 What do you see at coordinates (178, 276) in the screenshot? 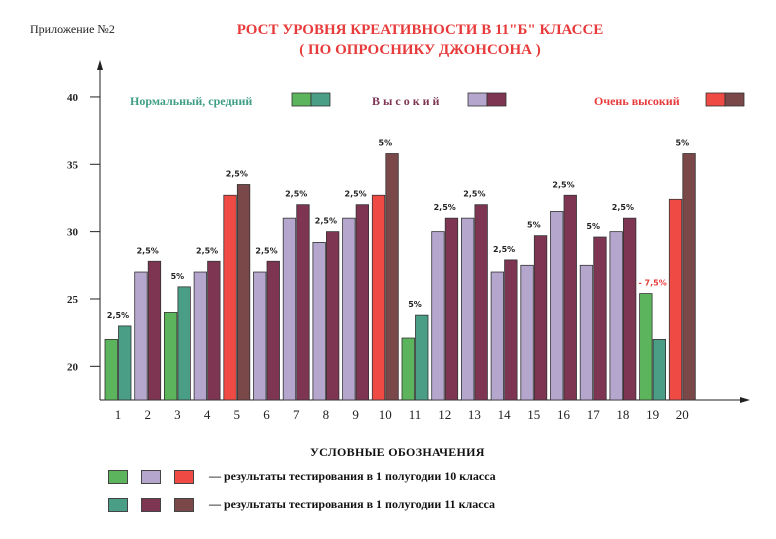
I see `data-label-3: 5%` at bounding box center [178, 276].